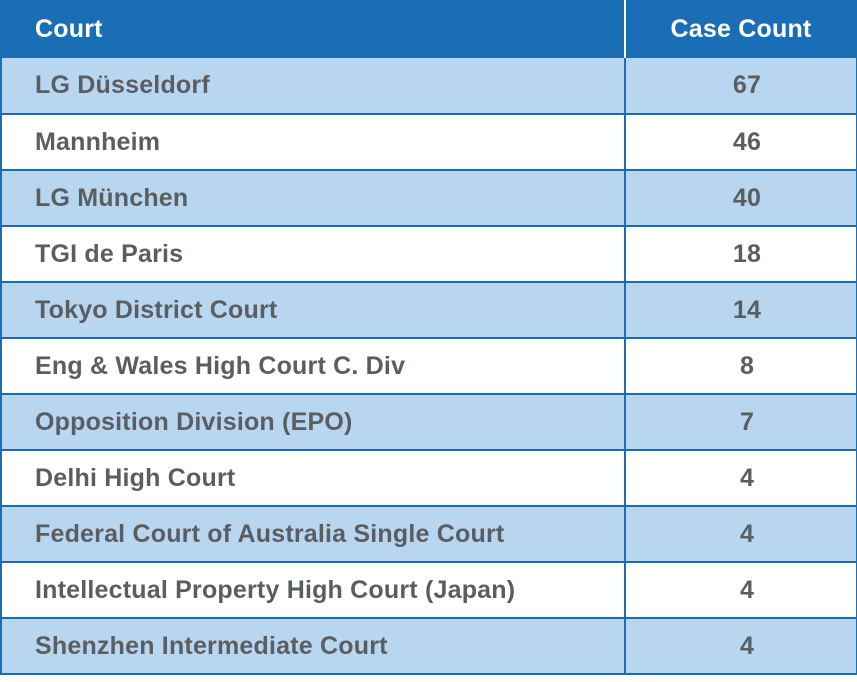 This screenshot has width=857, height=682. Describe the element at coordinates (313, 86) in the screenshot. I see `court-name-cell: LG Düsseldorf` at that location.